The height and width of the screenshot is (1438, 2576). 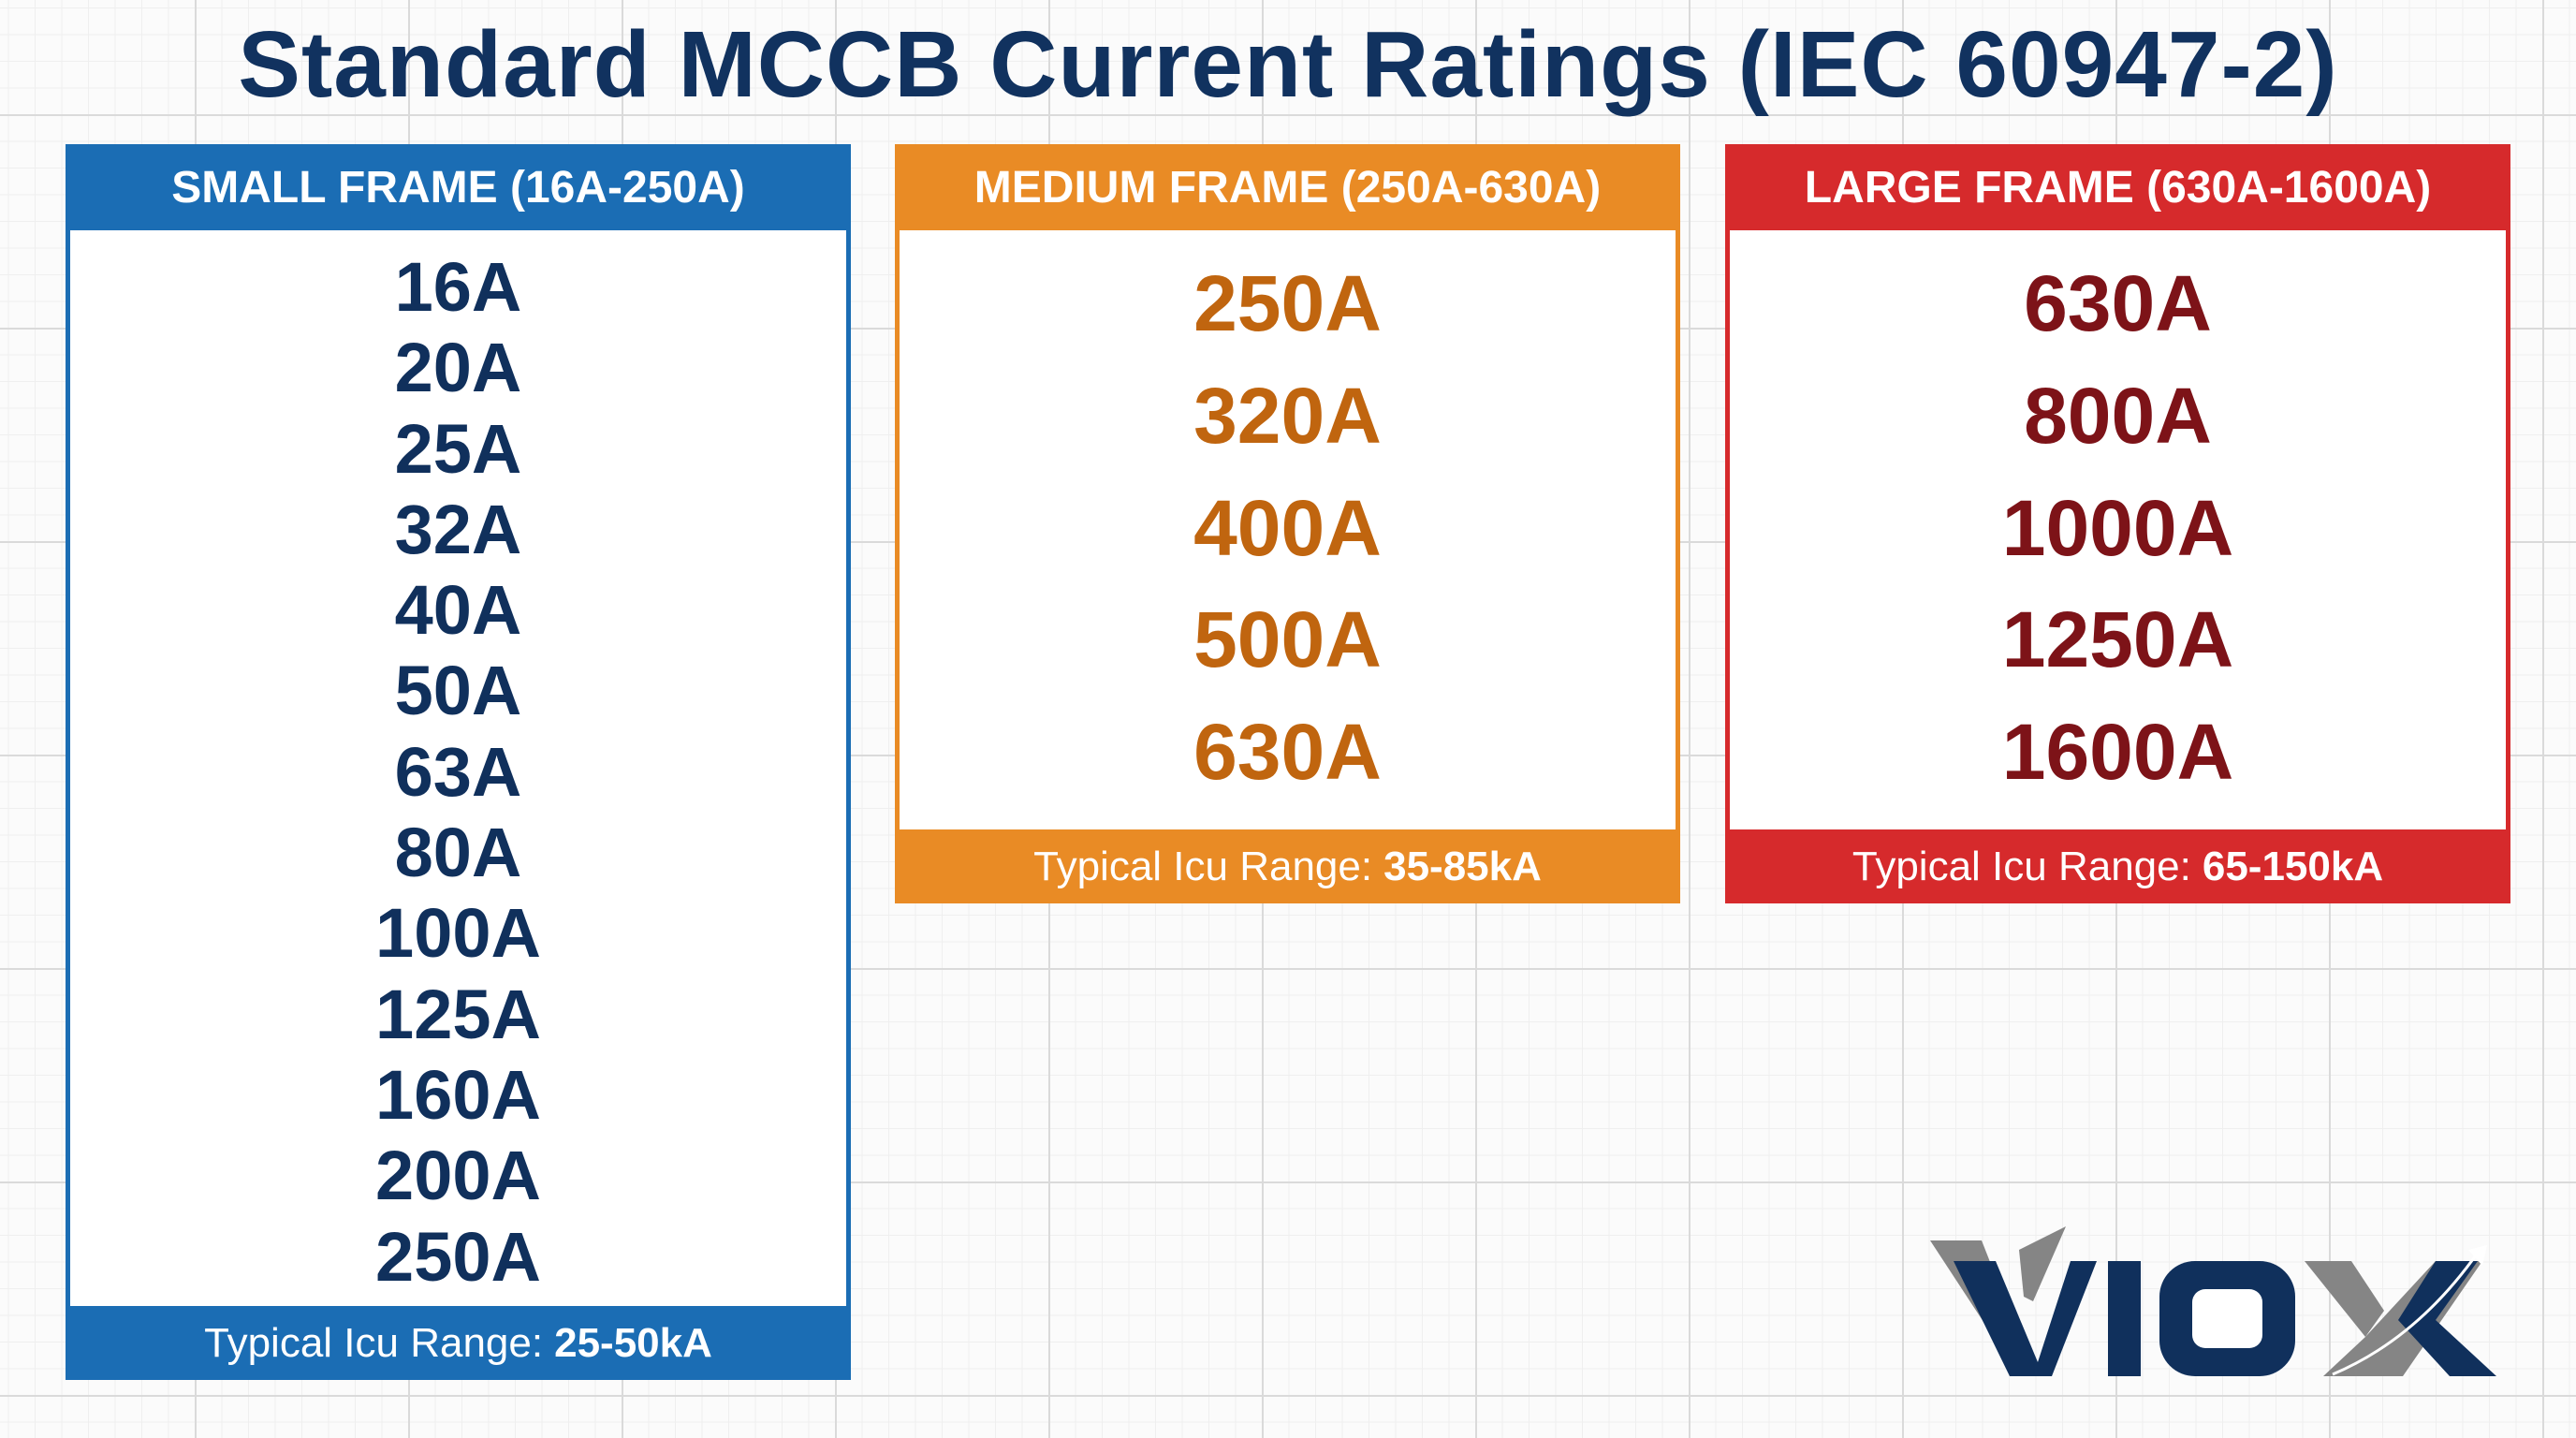 I want to click on medium-frame-header: MEDIUM FRAME (250A-630A), so click(x=1287, y=187).